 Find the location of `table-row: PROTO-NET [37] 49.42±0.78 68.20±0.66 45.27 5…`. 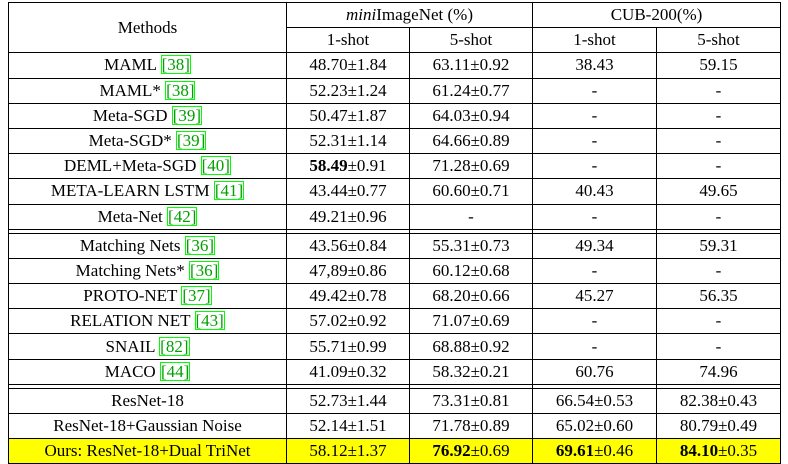

table-row: PROTO-NET [37] 49.42±0.78 68.20±0.66 45.27 5… is located at coordinates (395, 296).